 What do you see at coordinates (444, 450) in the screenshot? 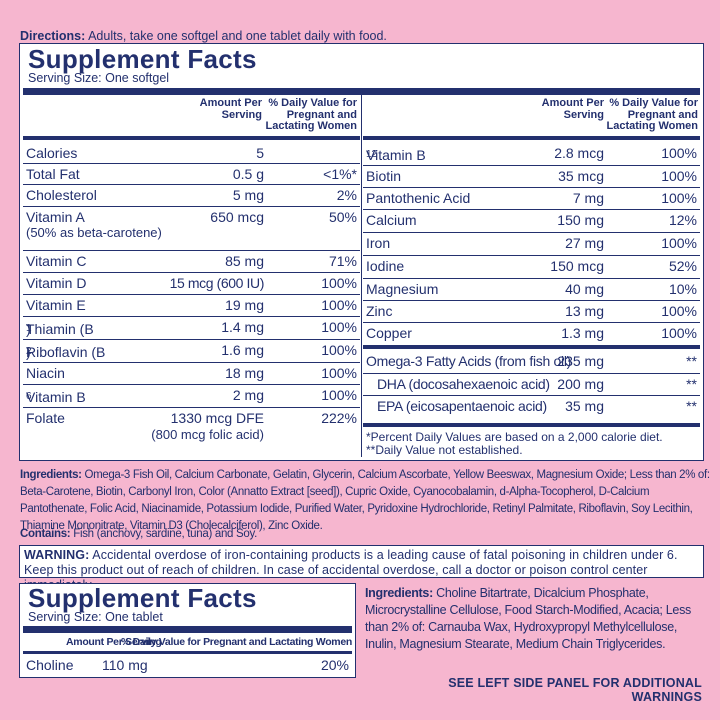
I see `footnote-not-established: **Daily Value not established.` at bounding box center [444, 450].